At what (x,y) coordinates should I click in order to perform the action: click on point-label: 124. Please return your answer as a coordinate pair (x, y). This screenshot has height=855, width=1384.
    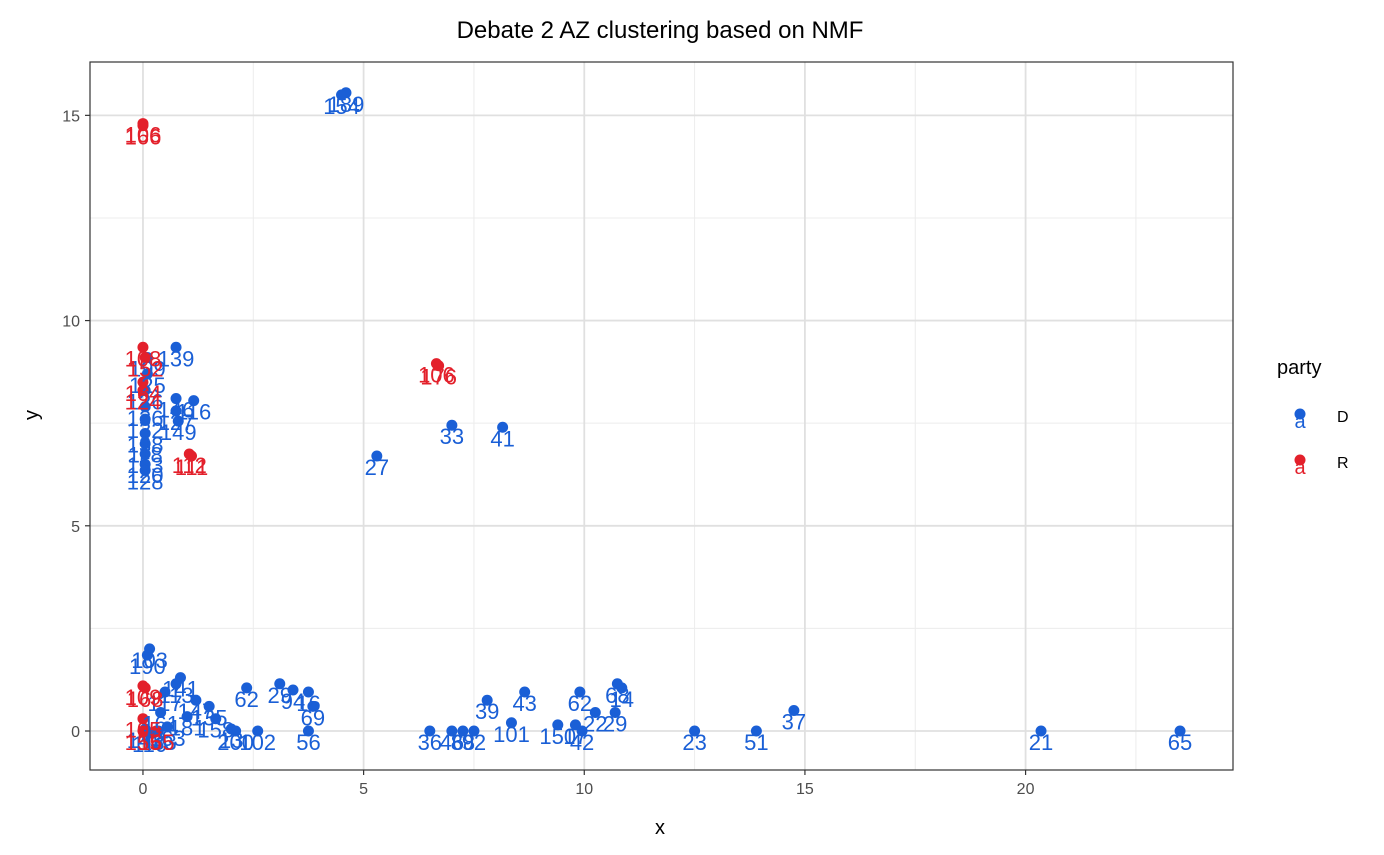
    Looking at the image, I should click on (143, 401).